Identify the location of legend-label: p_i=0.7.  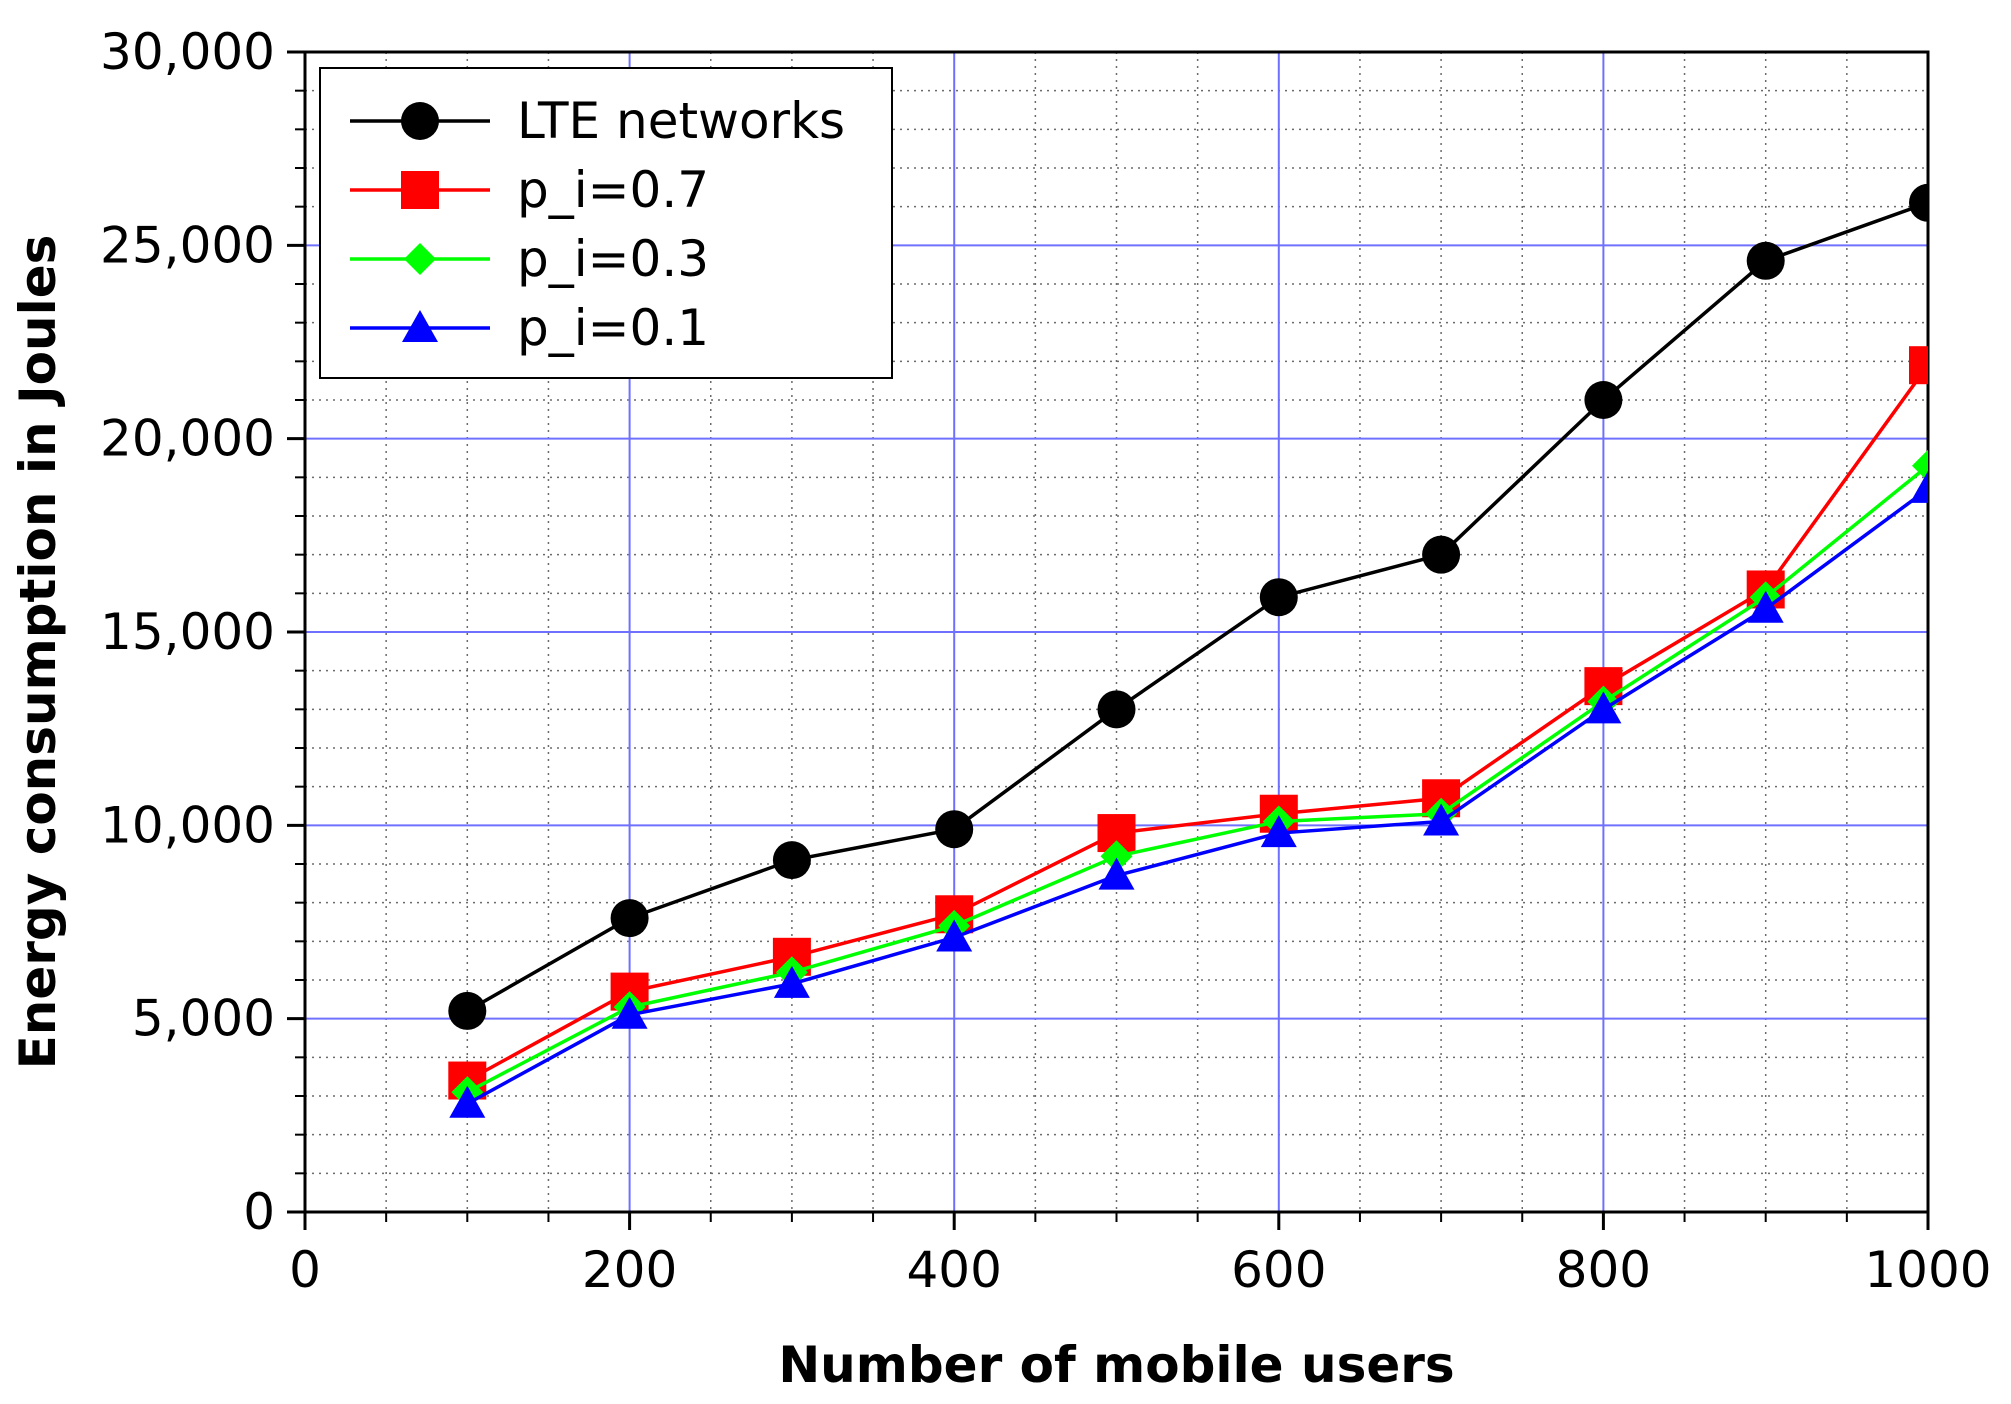
(613, 190).